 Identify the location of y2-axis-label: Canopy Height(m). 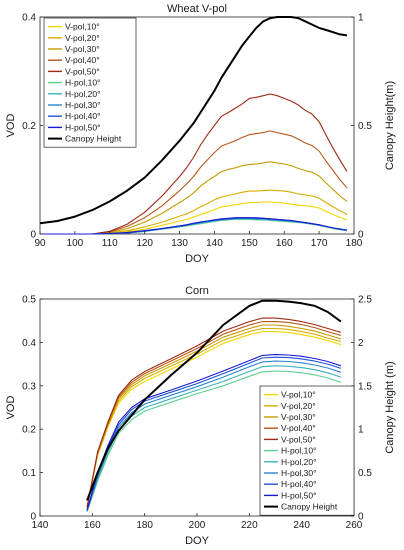
(390, 125).